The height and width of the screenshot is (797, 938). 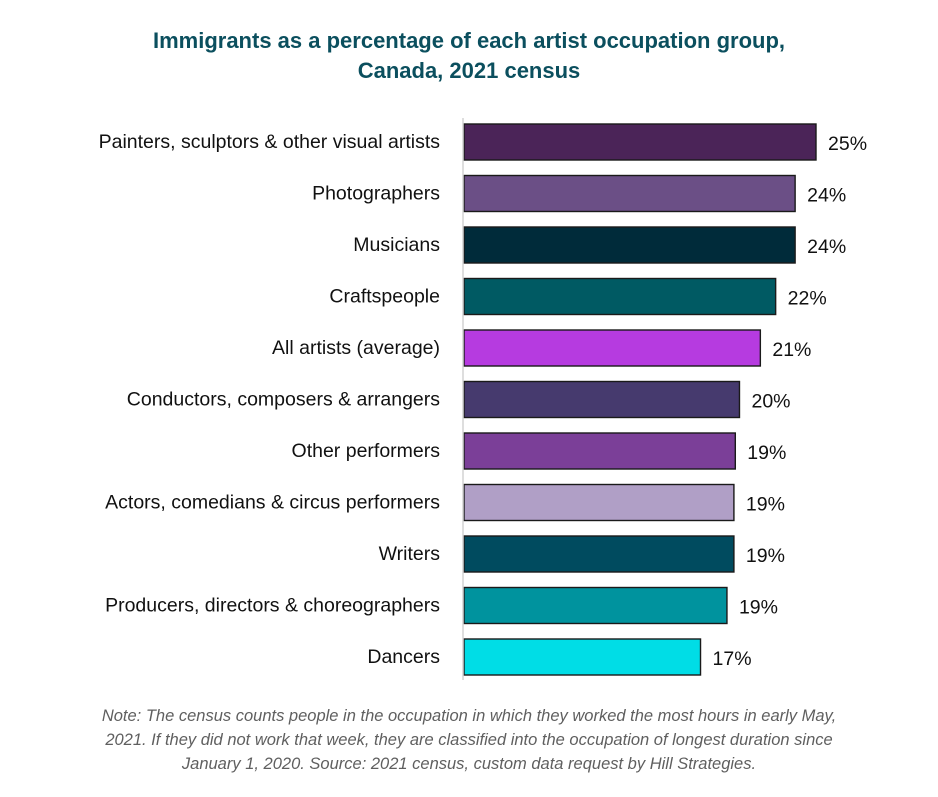 What do you see at coordinates (732, 659) in the screenshot?
I see `data-label: 17%` at bounding box center [732, 659].